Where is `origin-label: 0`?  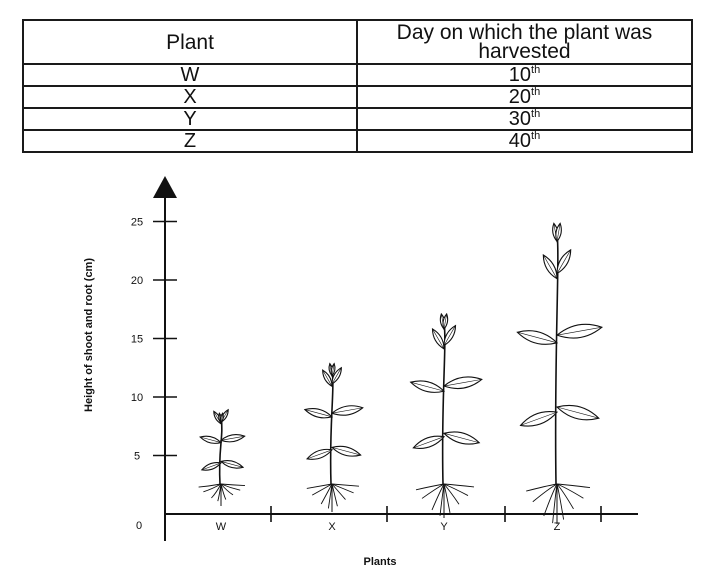
origin-label: 0 is located at coordinates (139, 526).